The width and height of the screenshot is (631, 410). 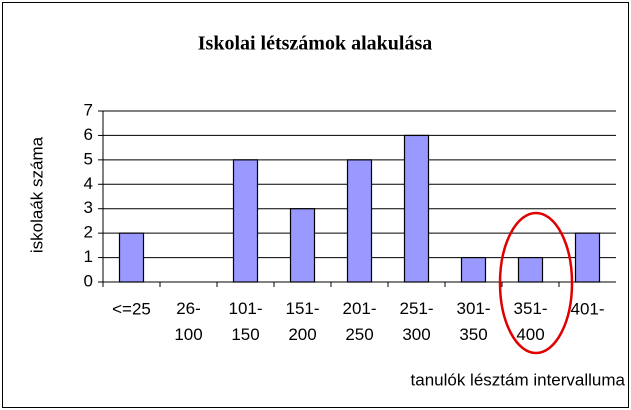 What do you see at coordinates (88, 232) in the screenshot?
I see `y-tick-label: 2` at bounding box center [88, 232].